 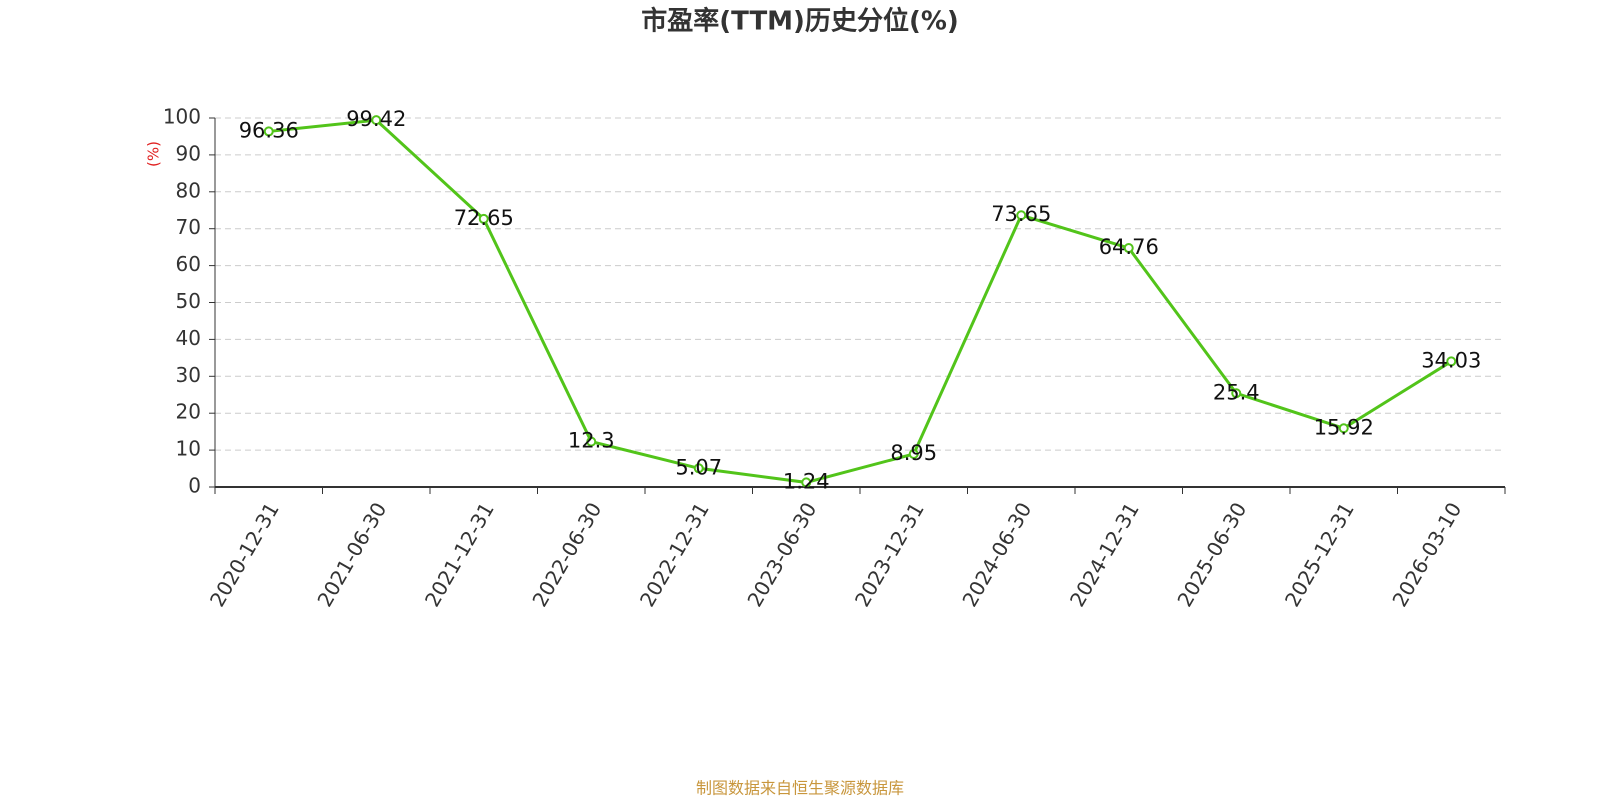 I want to click on y-tick-label: 0, so click(x=194, y=486).